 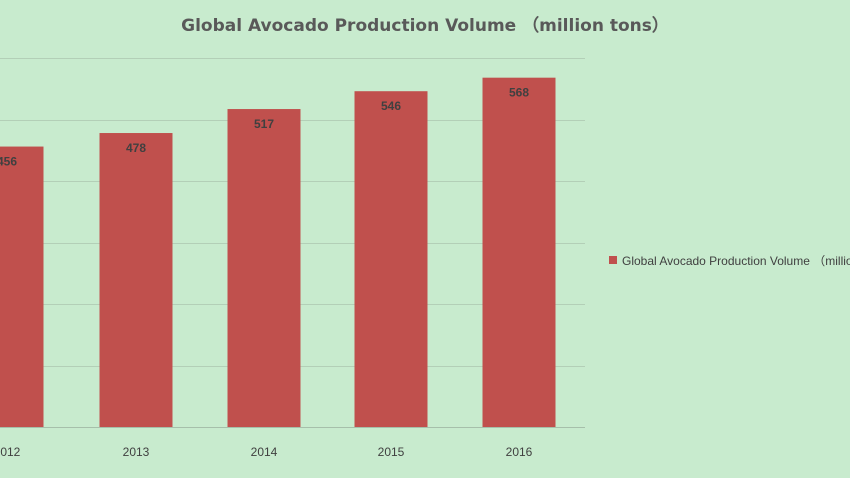 What do you see at coordinates (519, 252) in the screenshot?
I see `bar-2016` at bounding box center [519, 252].